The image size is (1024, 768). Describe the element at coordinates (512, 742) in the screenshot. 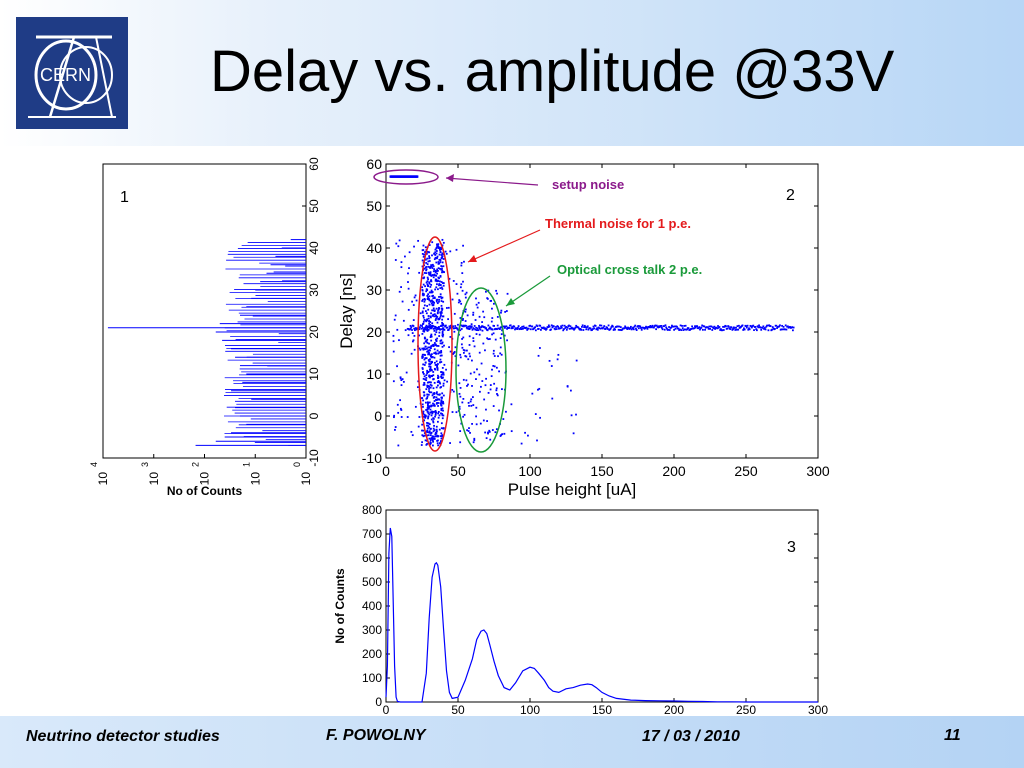

I see `slide-footer` at that location.